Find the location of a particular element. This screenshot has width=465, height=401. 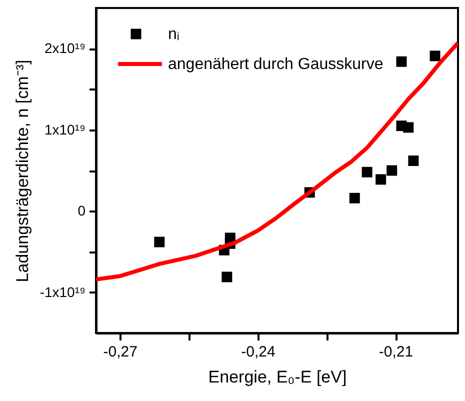

x-tick-label: -0,27 is located at coordinates (120, 352).